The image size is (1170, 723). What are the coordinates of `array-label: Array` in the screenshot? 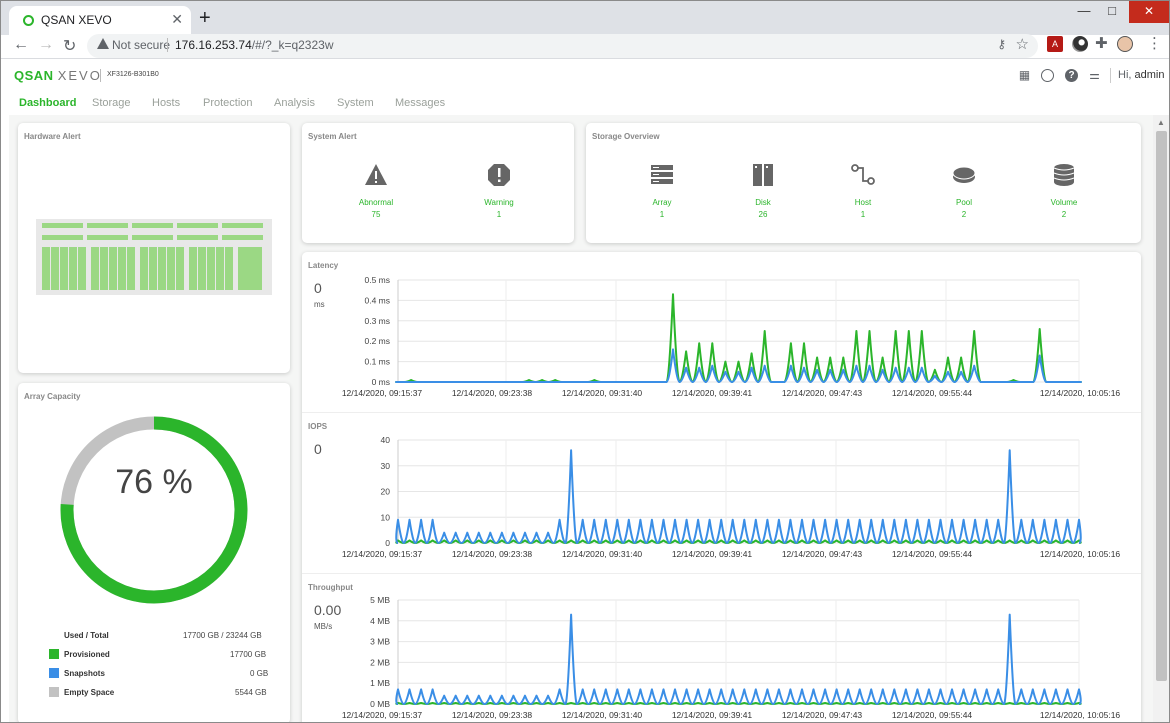 It's located at (662, 202).